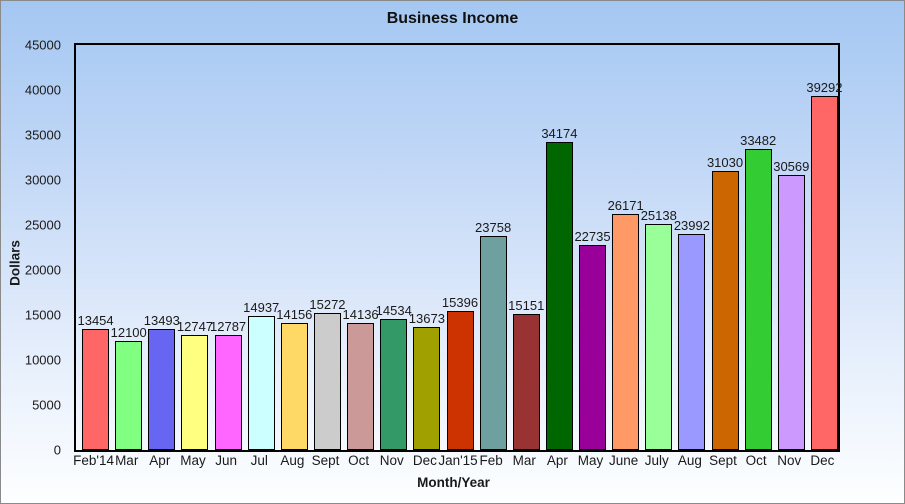 The height and width of the screenshot is (504, 905). I want to click on bar-value-label: 14937, so click(261, 307).